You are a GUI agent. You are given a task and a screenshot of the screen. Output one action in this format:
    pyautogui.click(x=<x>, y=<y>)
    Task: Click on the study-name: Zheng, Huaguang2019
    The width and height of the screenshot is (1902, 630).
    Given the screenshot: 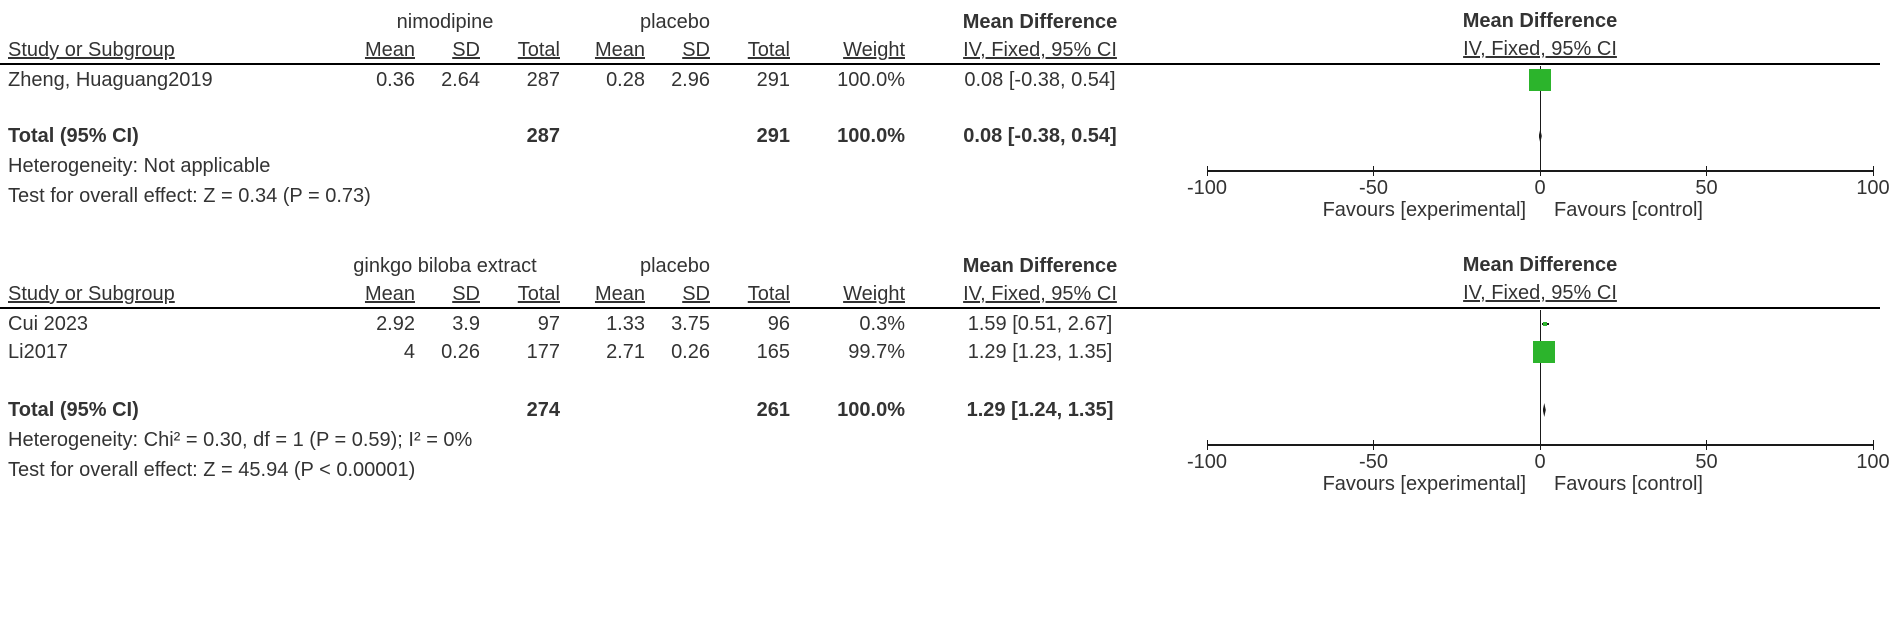 What is the action you would take?
    pyautogui.click(x=110, y=80)
    